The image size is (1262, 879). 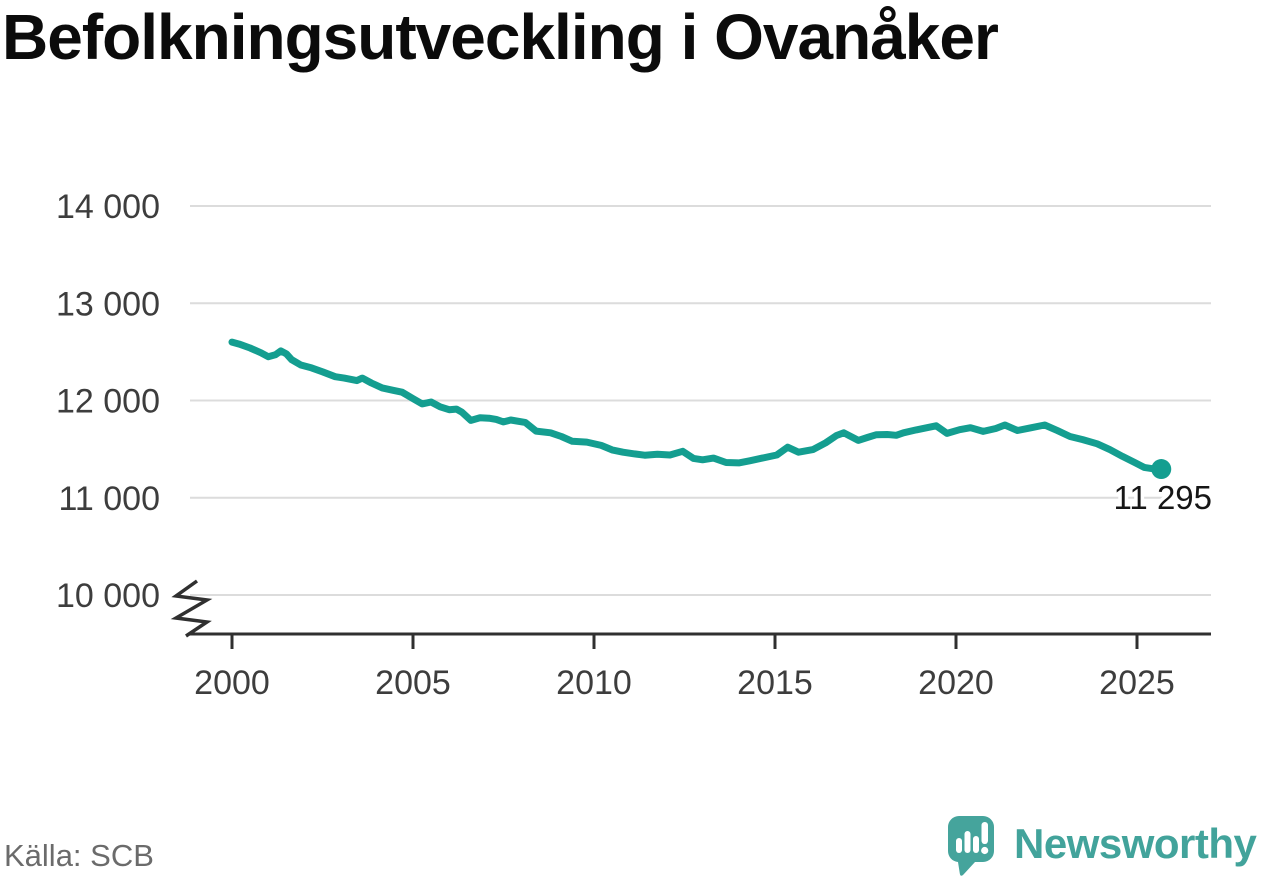 I want to click on brand-wordmark: Newsworthy, so click(x=1135, y=843).